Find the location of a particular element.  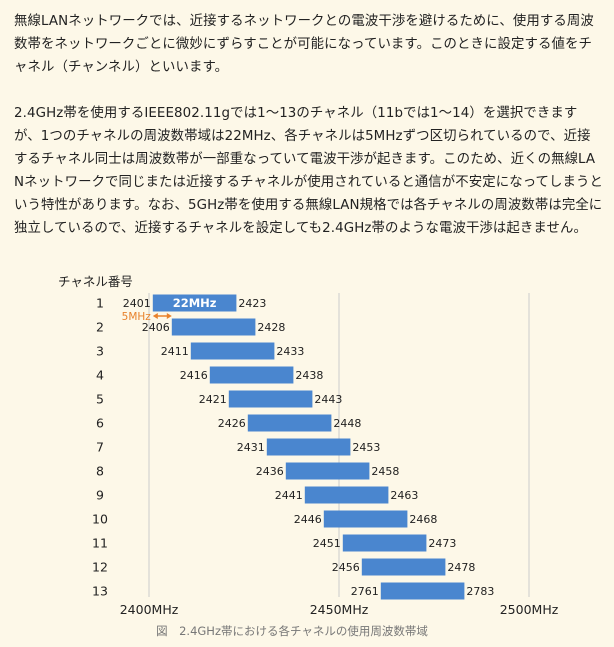

channel-number-label: 6 is located at coordinates (100, 423).